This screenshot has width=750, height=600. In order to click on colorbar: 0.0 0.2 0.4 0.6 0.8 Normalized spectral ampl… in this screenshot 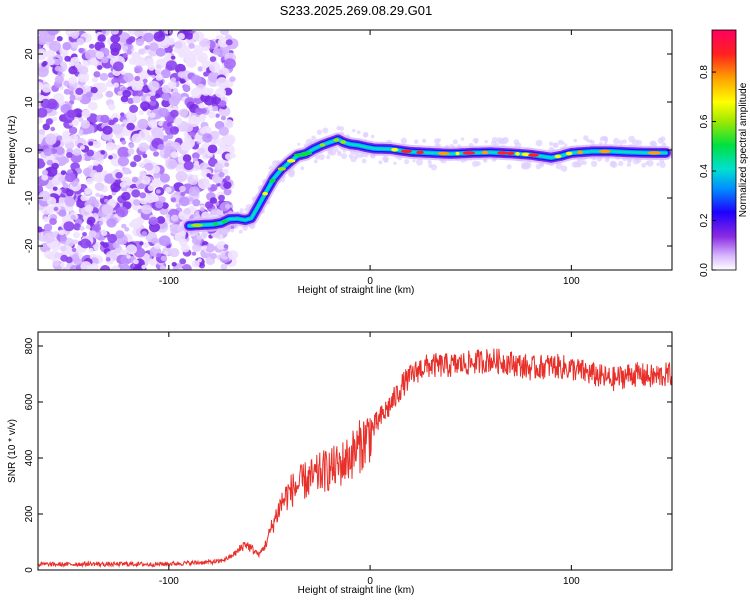, I will do `click(724, 153)`.